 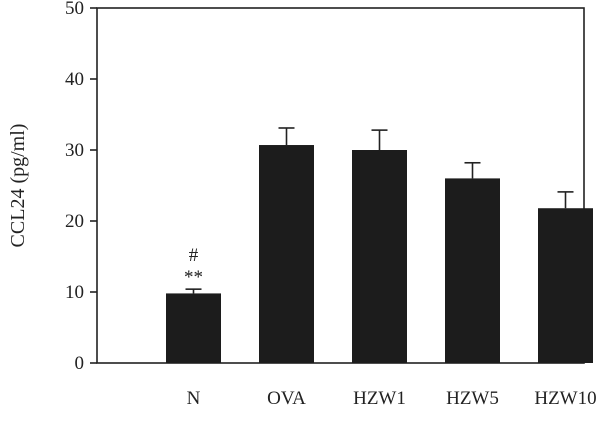 What do you see at coordinates (74, 9) in the screenshot?
I see `y-tick-label: 50` at bounding box center [74, 9].